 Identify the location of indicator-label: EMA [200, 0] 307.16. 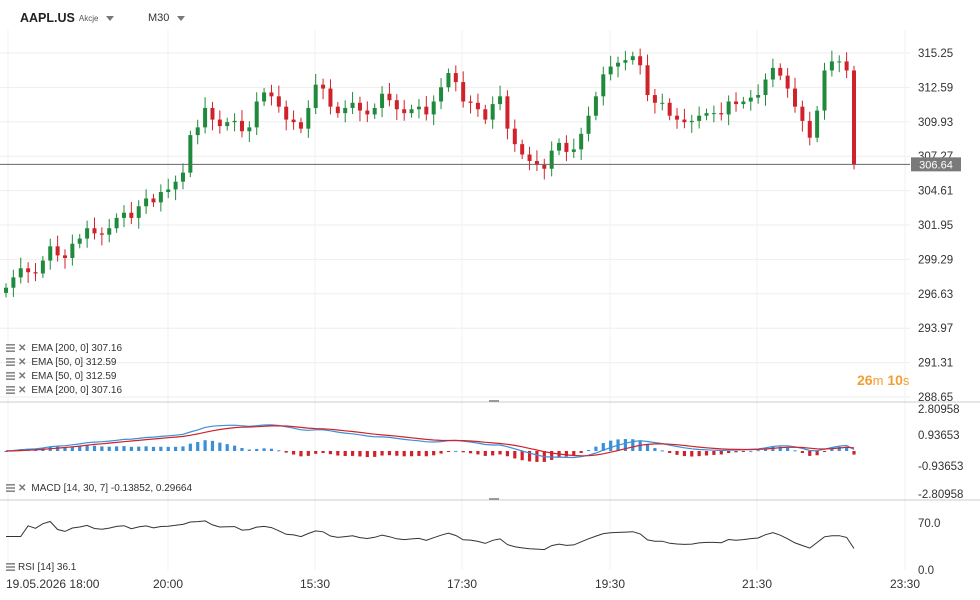
(77, 390).